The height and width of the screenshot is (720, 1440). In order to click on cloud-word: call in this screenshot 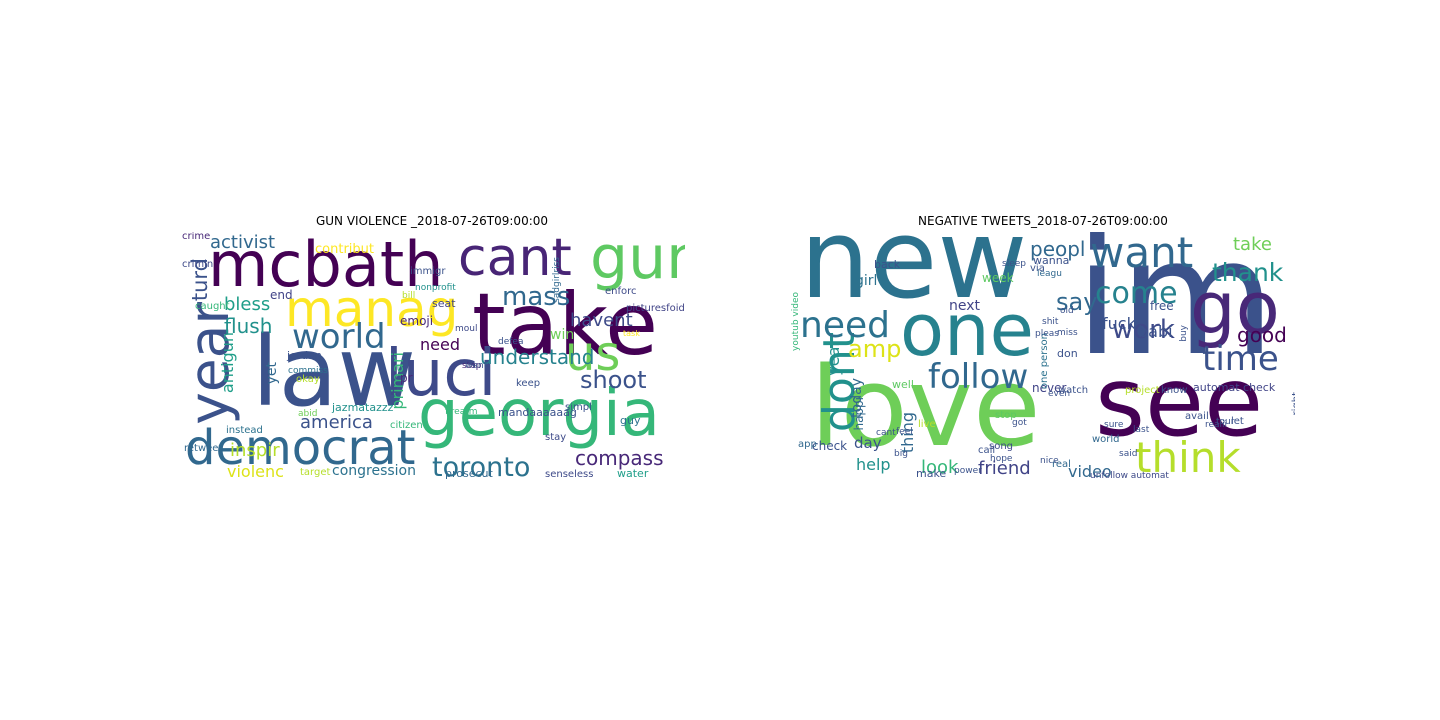, I will do `click(987, 450)`.